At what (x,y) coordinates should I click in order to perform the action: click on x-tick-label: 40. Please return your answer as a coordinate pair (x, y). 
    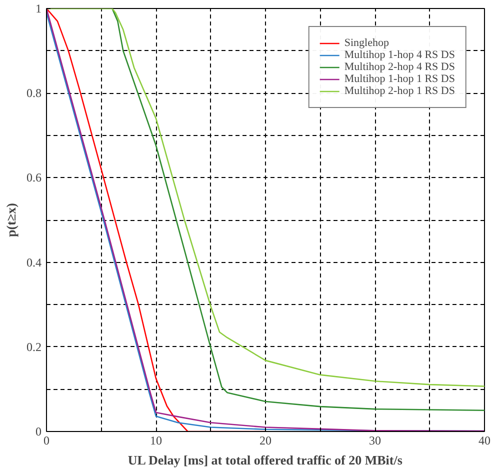
    Looking at the image, I should click on (484, 441).